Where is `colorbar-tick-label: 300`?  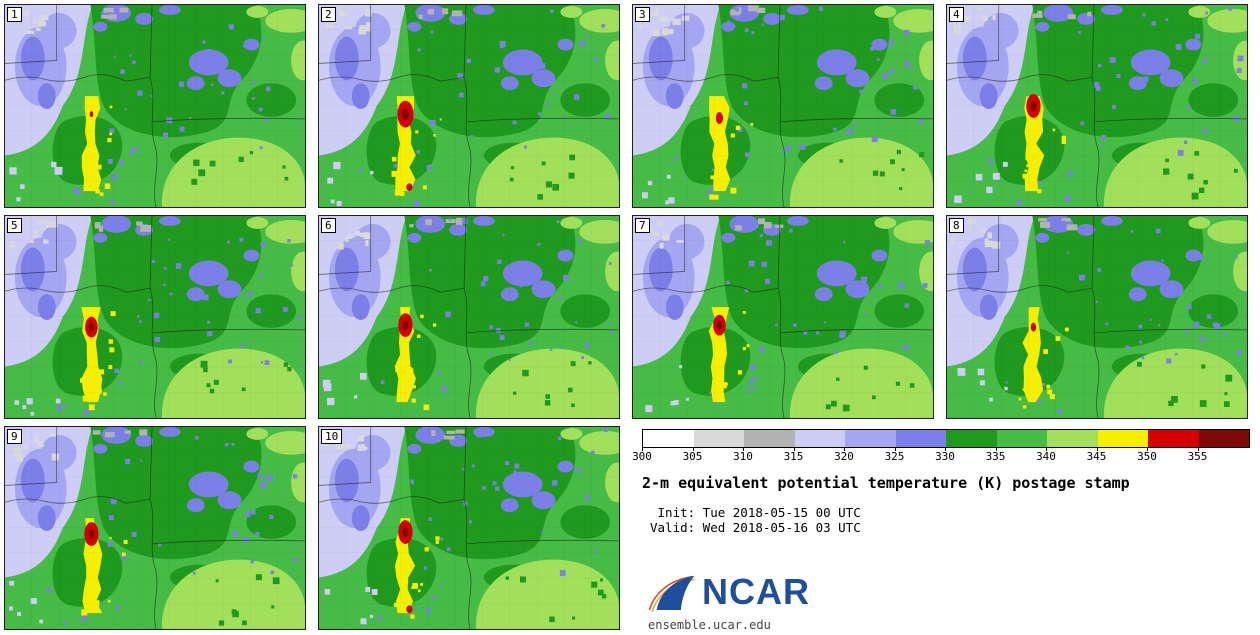
colorbar-tick-label: 300 is located at coordinates (642, 456).